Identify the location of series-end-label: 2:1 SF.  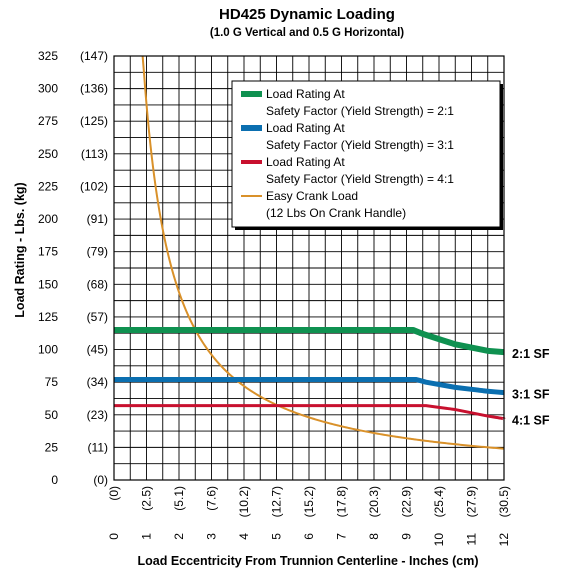
(531, 354).